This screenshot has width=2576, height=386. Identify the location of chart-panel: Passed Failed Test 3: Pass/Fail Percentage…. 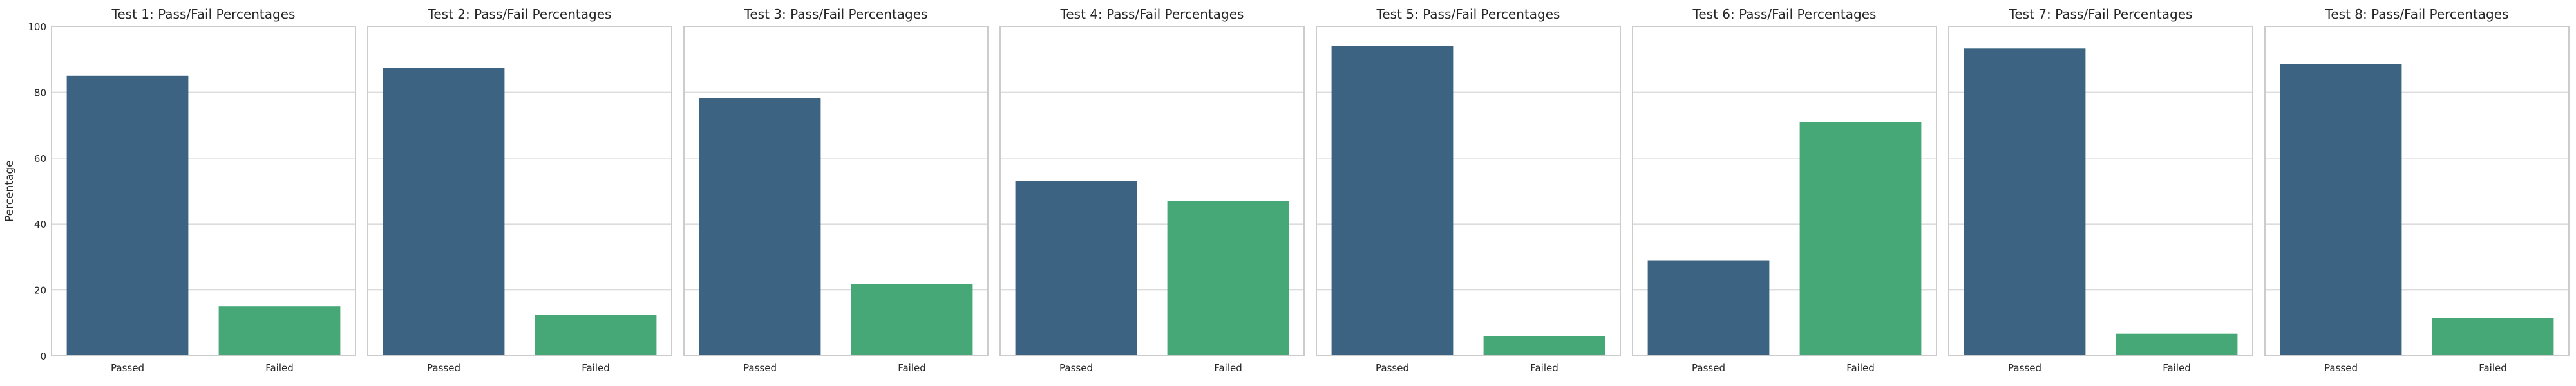
(836, 190).